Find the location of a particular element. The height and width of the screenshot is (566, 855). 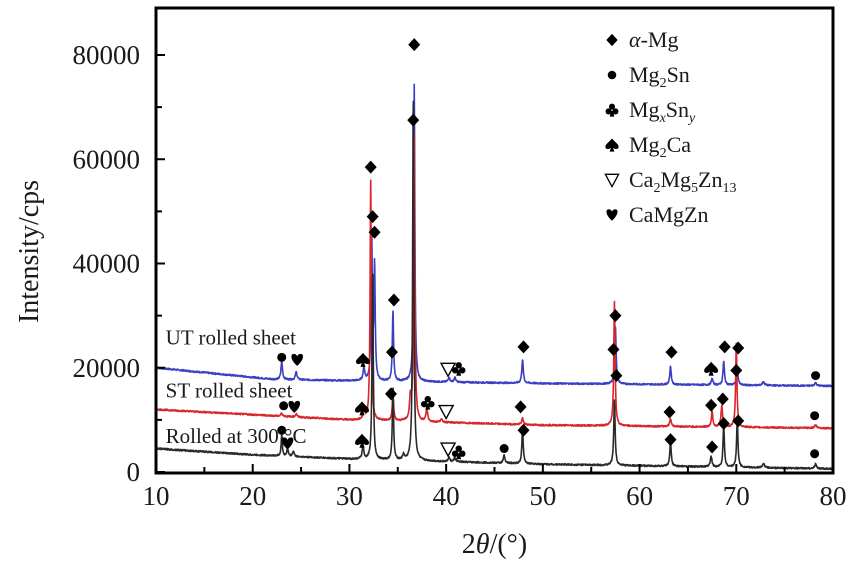

legend-circle-icon is located at coordinates (612, 75).